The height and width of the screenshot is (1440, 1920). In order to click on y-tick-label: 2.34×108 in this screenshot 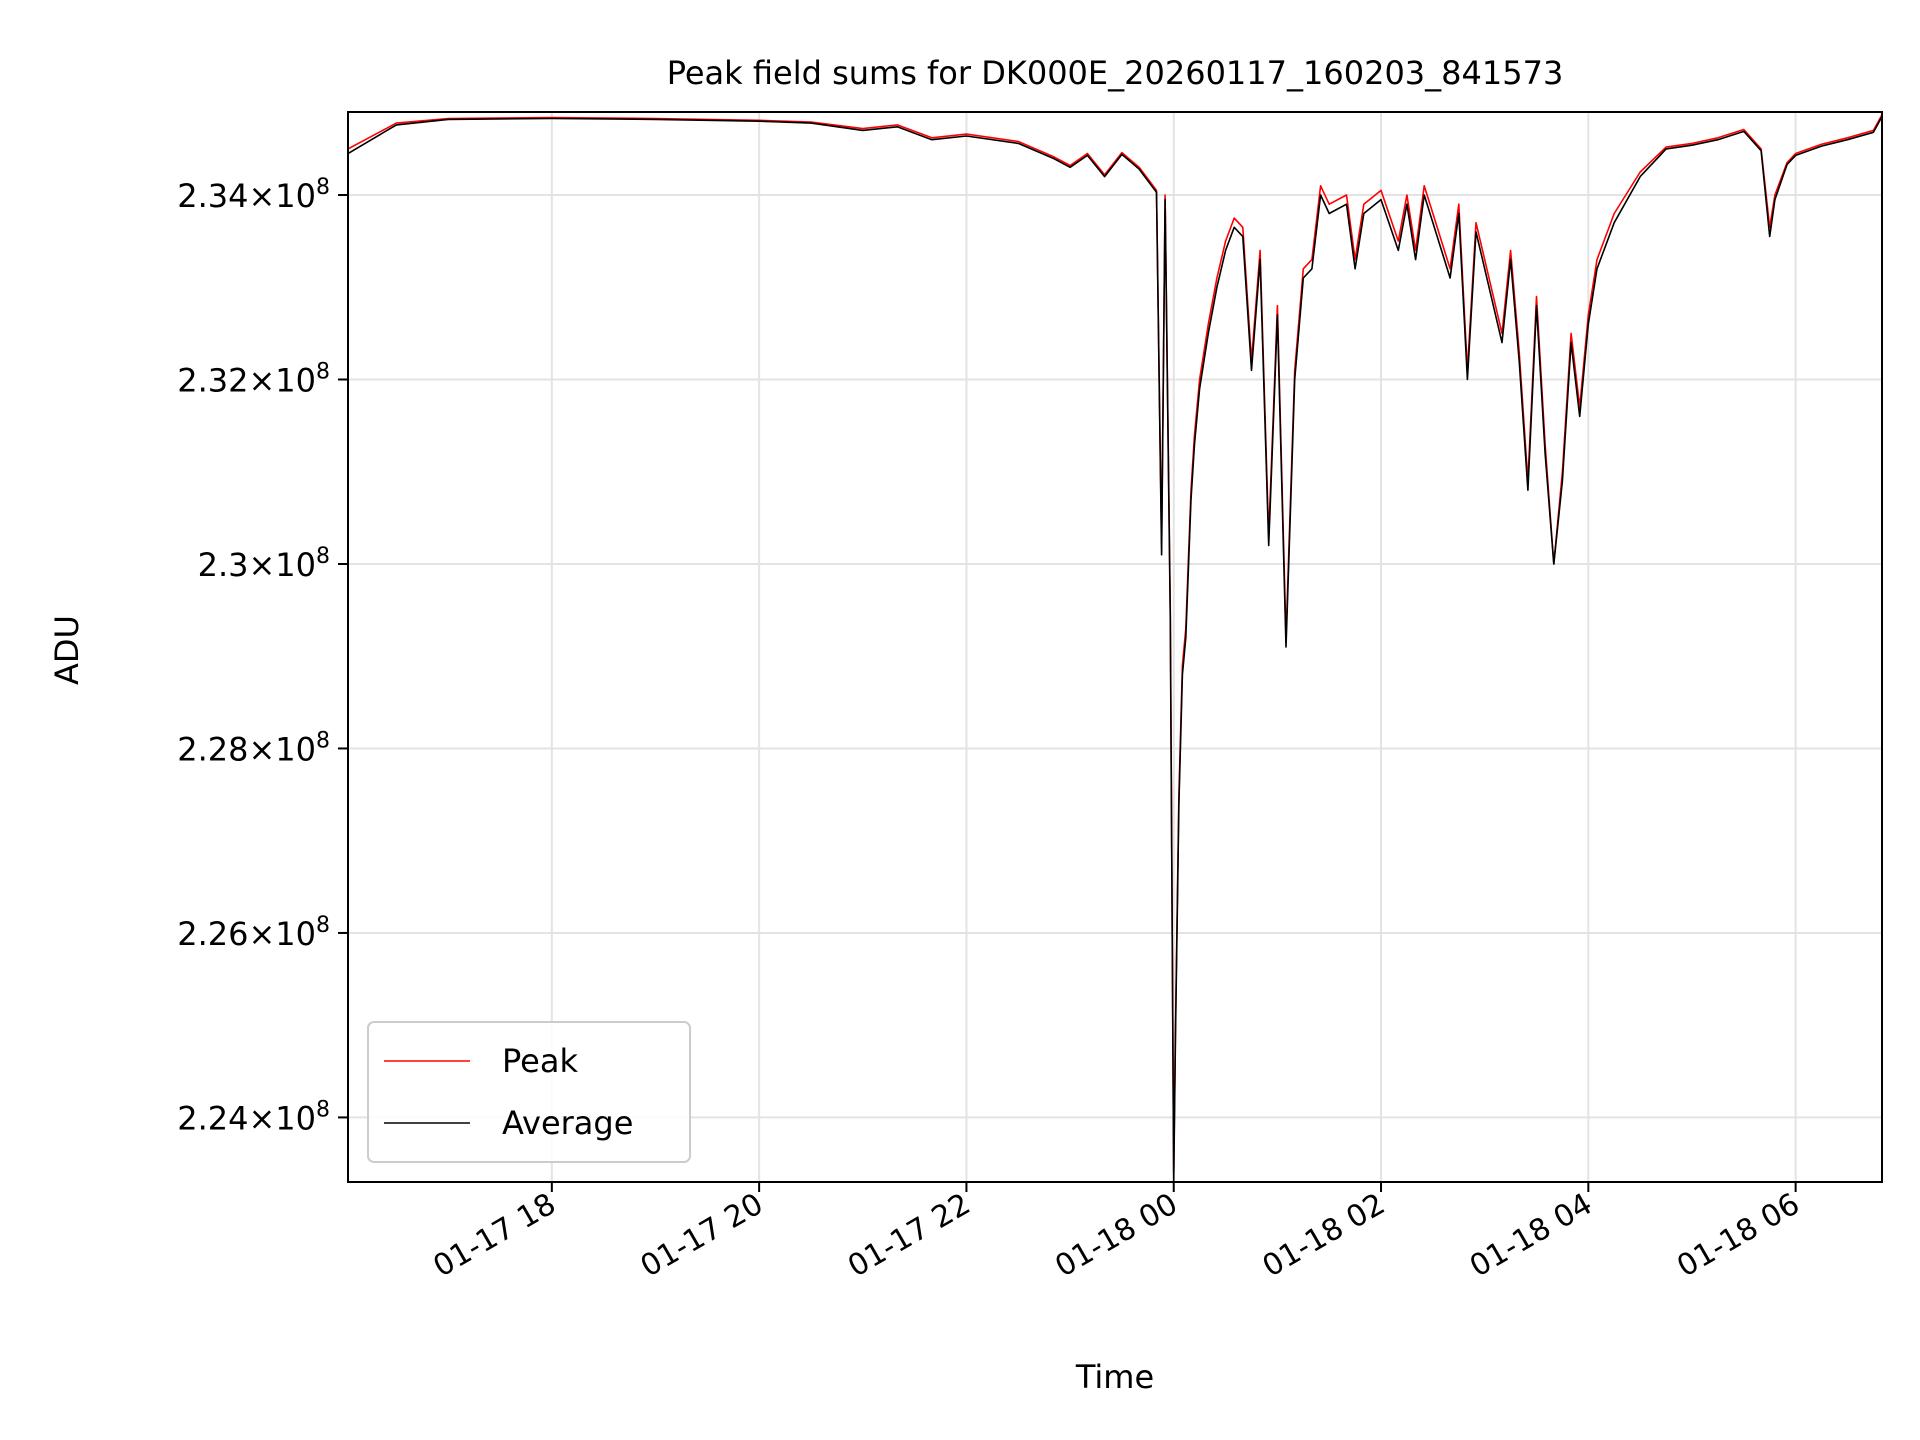, I will do `click(253, 195)`.